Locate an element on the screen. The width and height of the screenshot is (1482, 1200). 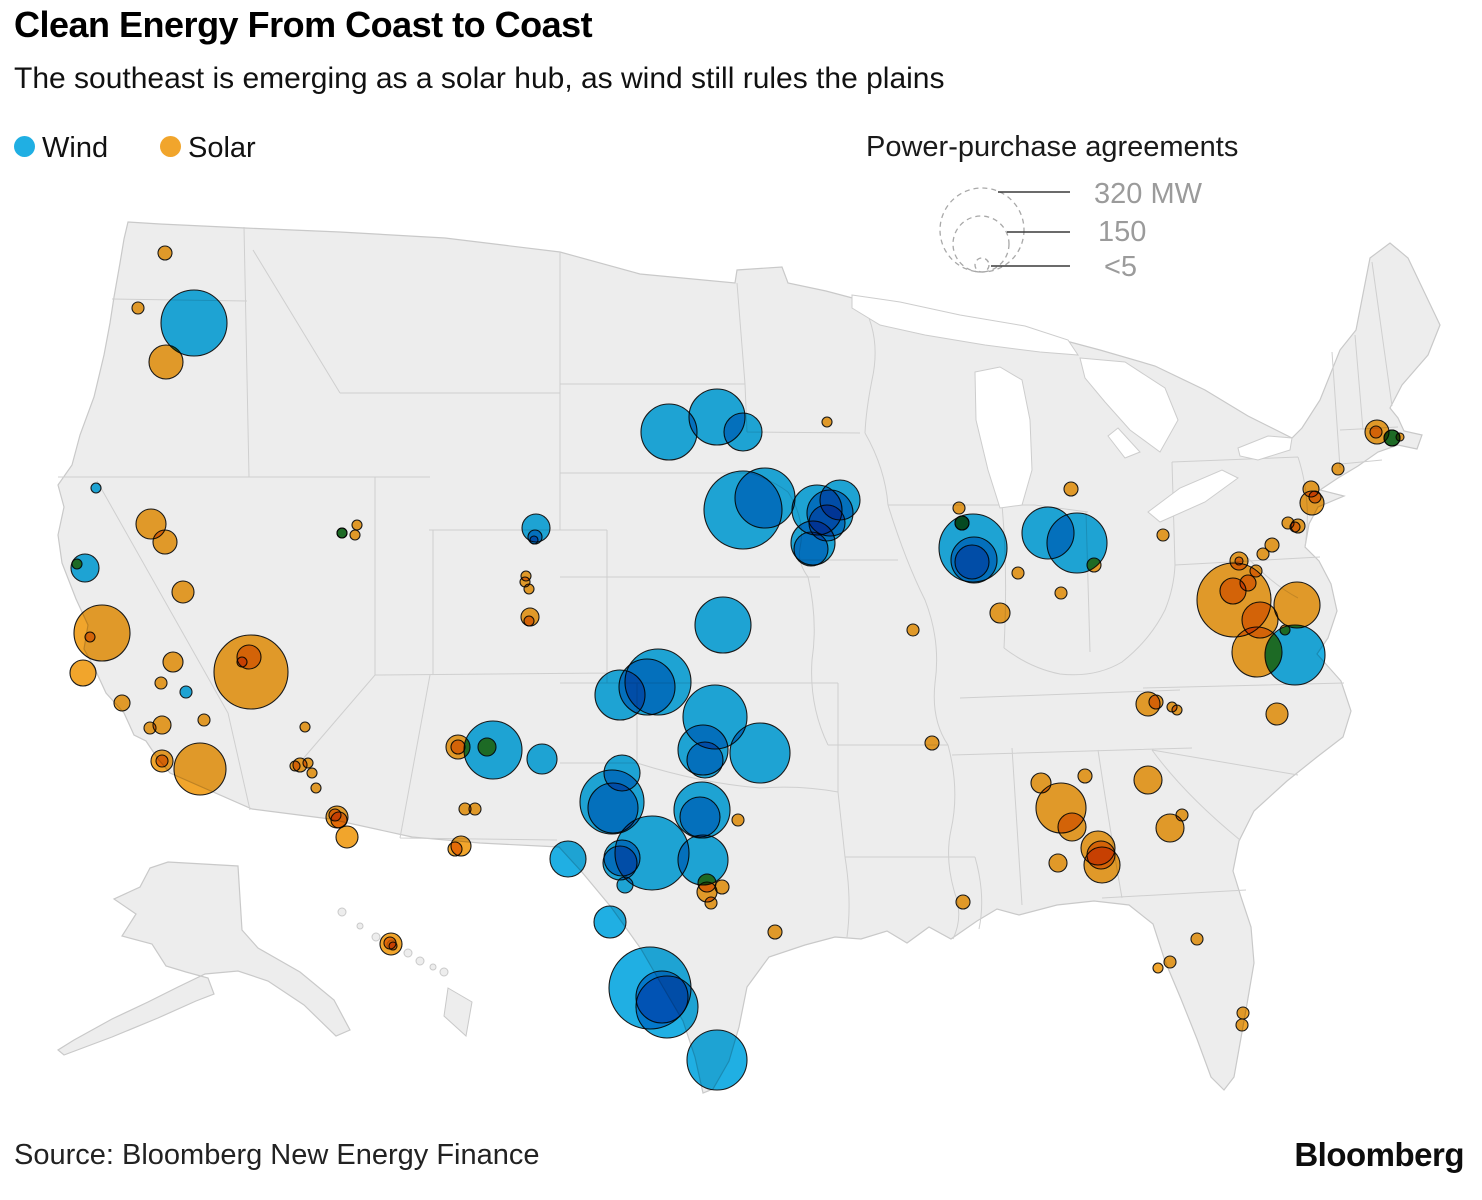
alaska is located at coordinates (203, 958).